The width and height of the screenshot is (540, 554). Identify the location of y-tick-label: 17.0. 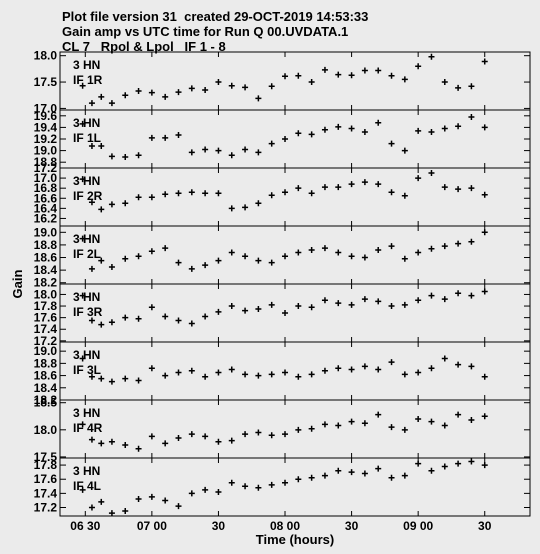
(46, 178).